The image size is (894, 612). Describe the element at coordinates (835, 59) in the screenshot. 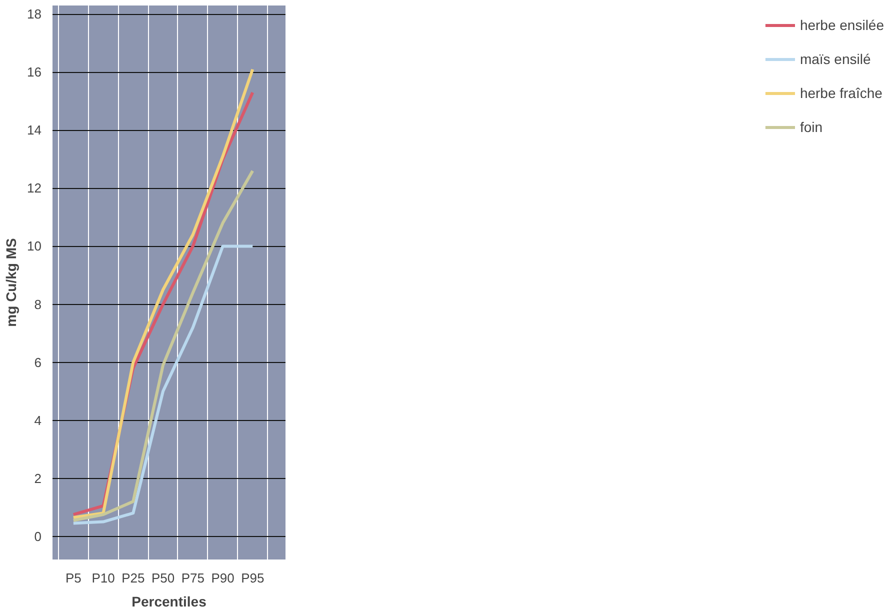

I see `legend-label: maïs ensilé` at that location.